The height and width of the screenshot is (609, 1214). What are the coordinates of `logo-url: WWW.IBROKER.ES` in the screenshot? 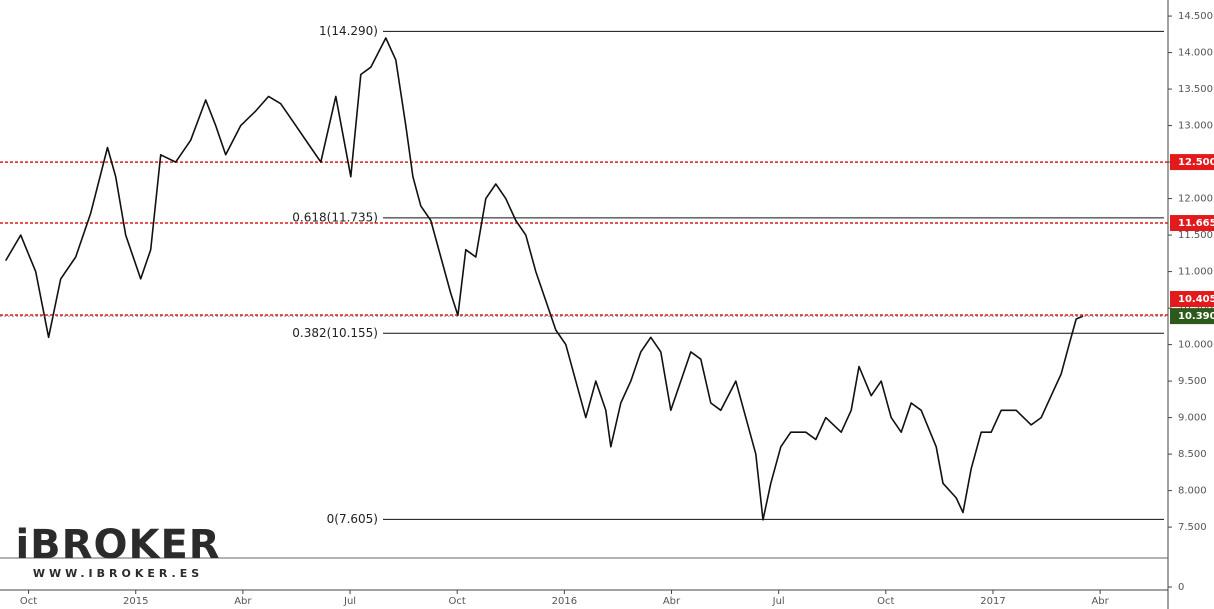 It's located at (118, 573).